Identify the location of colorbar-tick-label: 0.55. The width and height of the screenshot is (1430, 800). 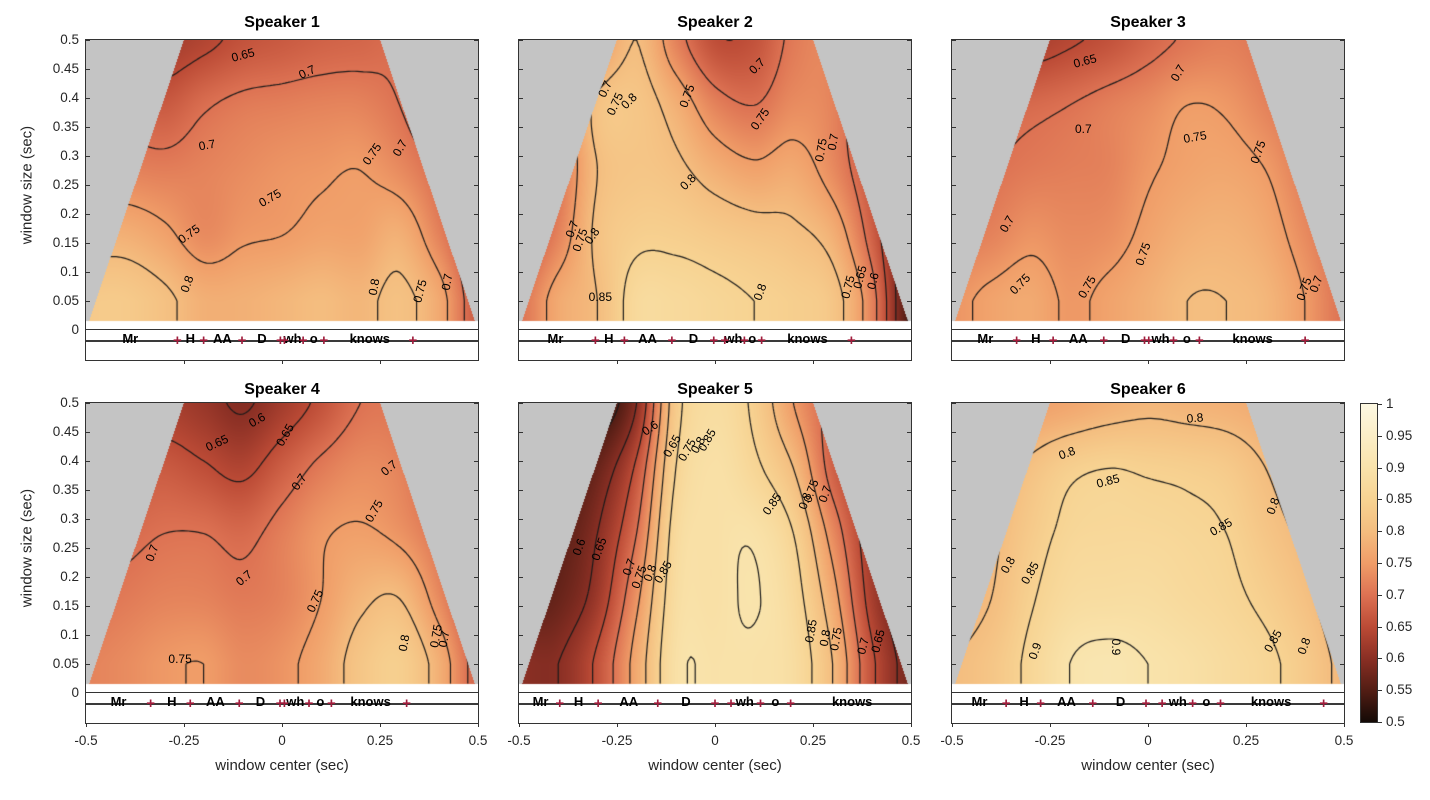
(1399, 690).